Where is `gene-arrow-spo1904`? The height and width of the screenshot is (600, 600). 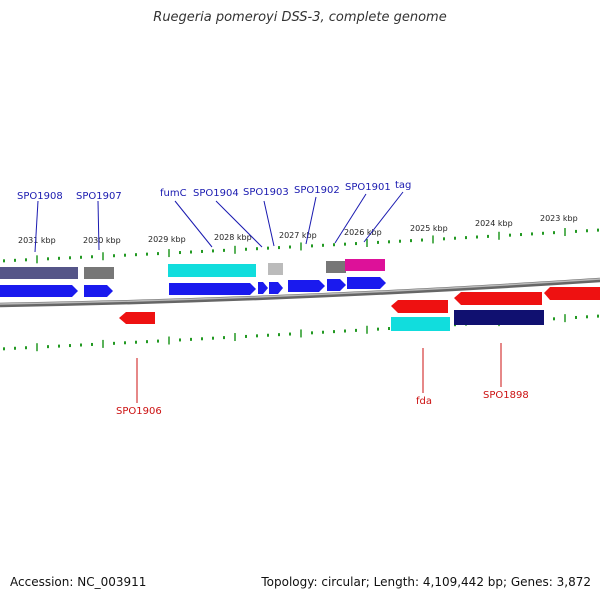 gene-arrow-spo1904 is located at coordinates (263, 288).